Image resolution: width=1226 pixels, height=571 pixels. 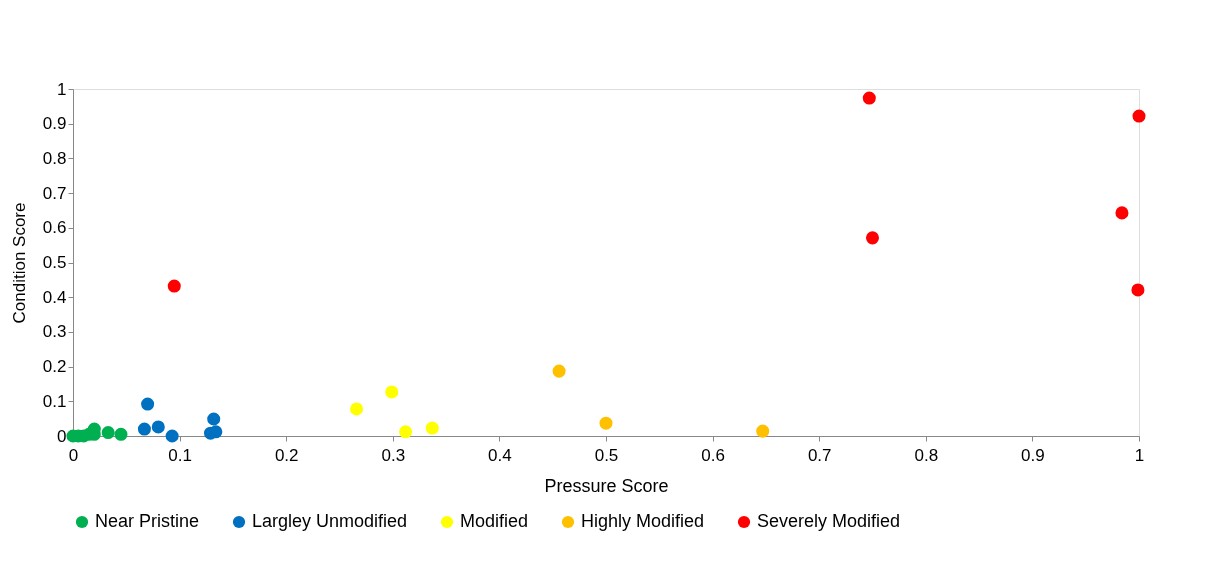 What do you see at coordinates (54, 193) in the screenshot?
I see `y-tick-label: 0.7` at bounding box center [54, 193].